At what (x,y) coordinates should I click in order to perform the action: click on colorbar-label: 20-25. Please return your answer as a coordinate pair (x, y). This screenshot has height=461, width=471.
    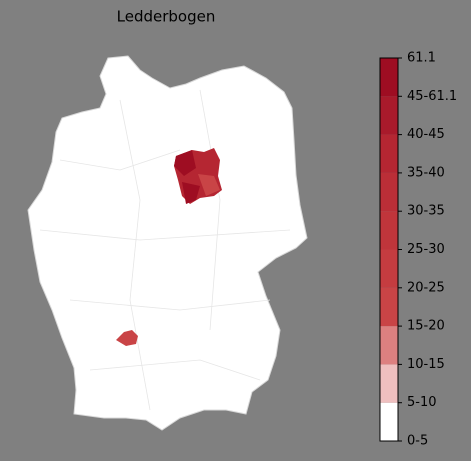
    Looking at the image, I should click on (426, 287).